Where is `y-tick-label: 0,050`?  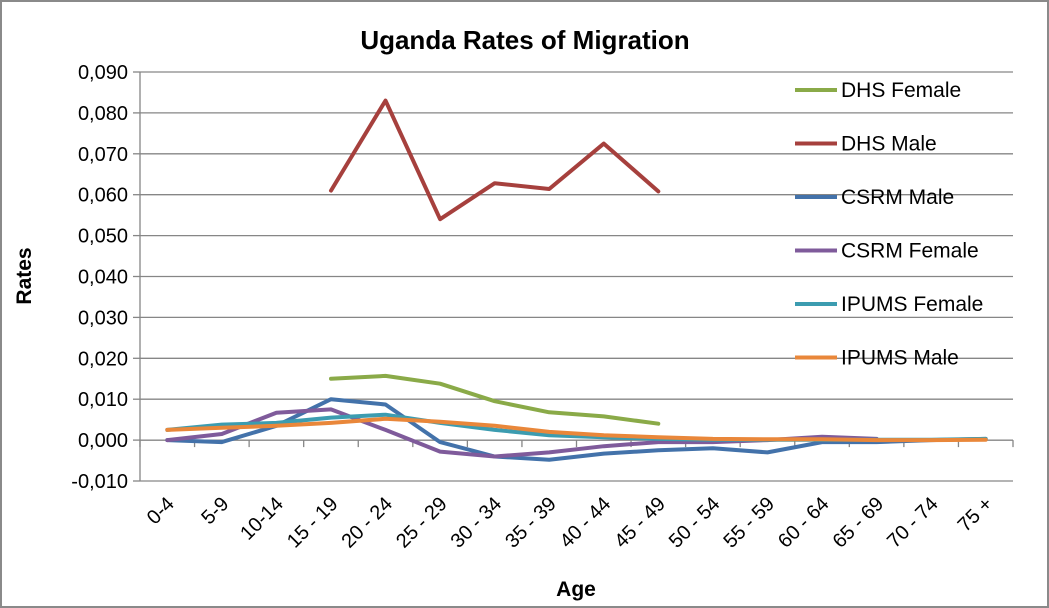
y-tick-label: 0,050 is located at coordinates (103, 237).